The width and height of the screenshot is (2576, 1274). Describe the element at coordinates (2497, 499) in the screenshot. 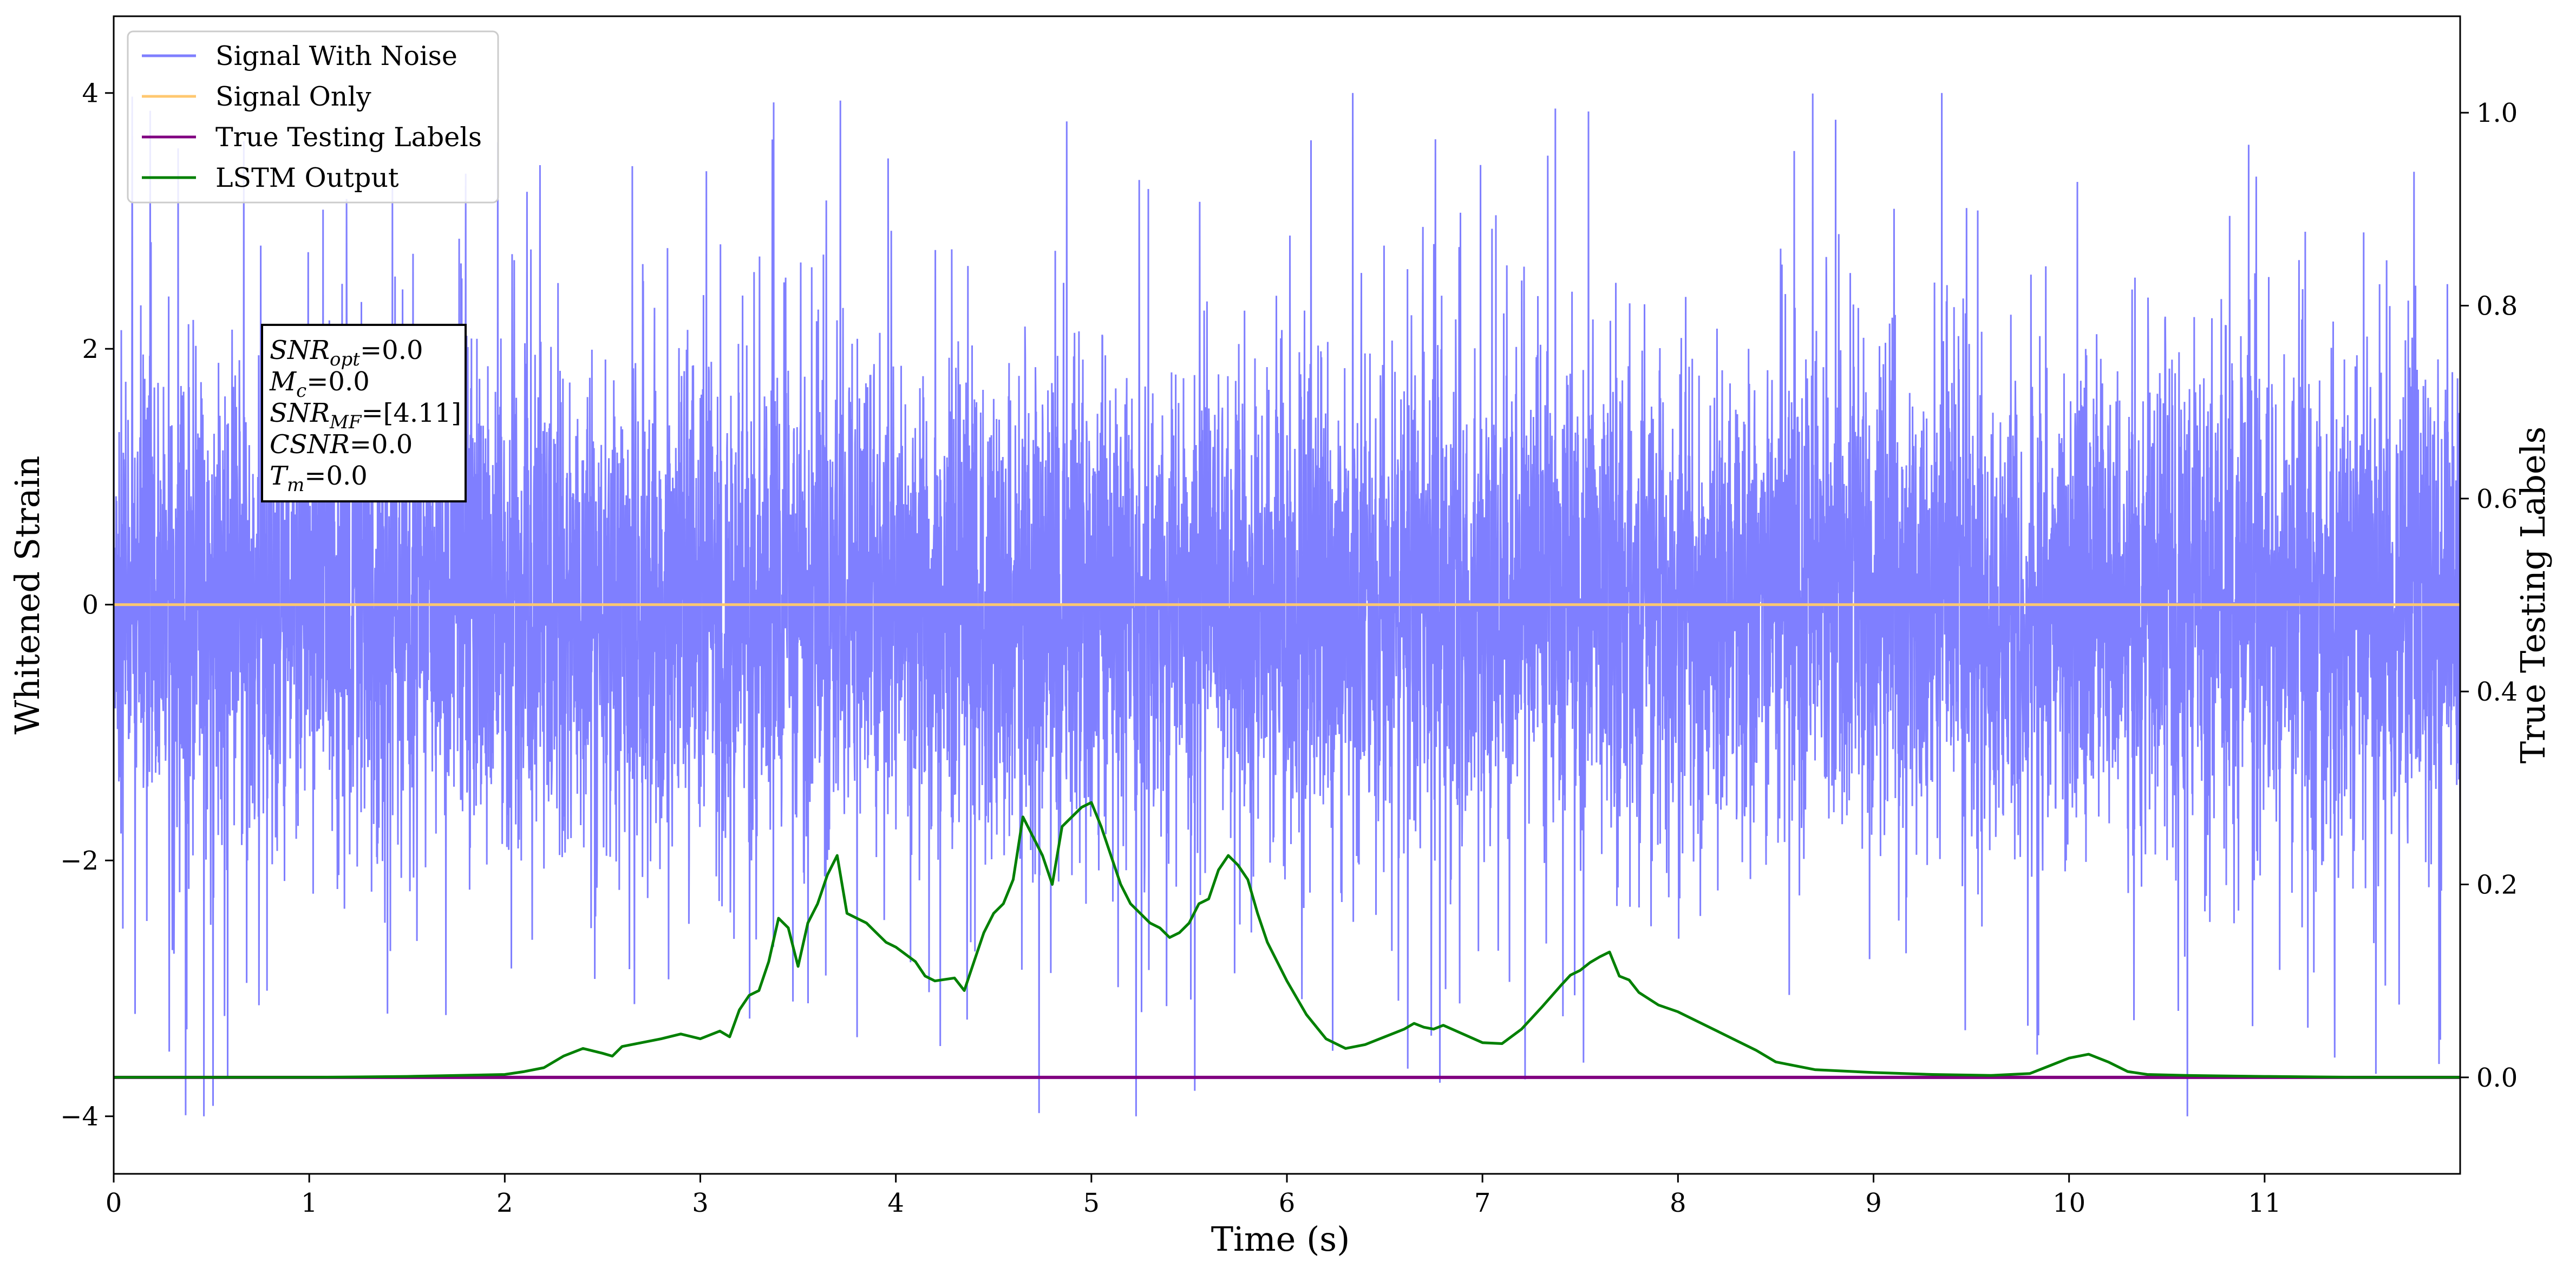

I see `y2-tick-label: 0.6` at that location.